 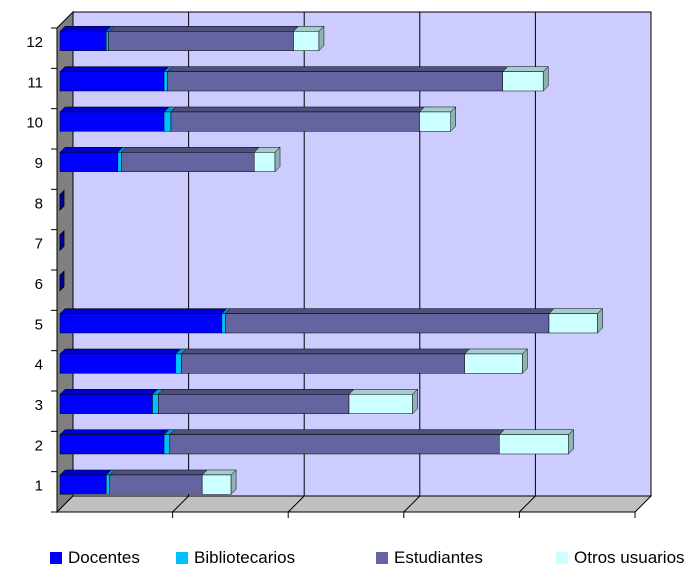 I want to click on category-label-10: 10, so click(x=34, y=123).